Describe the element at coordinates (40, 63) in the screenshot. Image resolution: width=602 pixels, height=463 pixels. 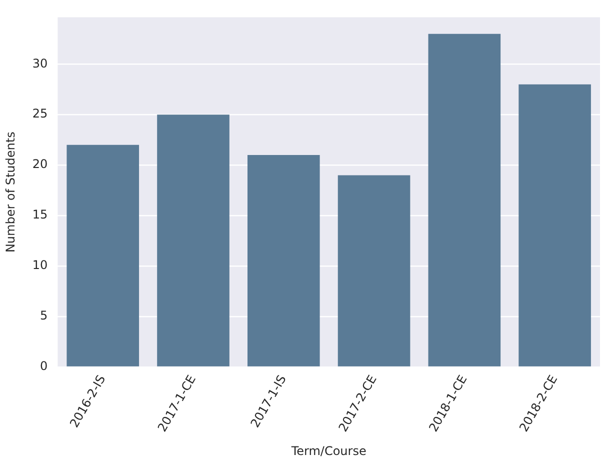
I see `y-tick-label: 30` at that location.